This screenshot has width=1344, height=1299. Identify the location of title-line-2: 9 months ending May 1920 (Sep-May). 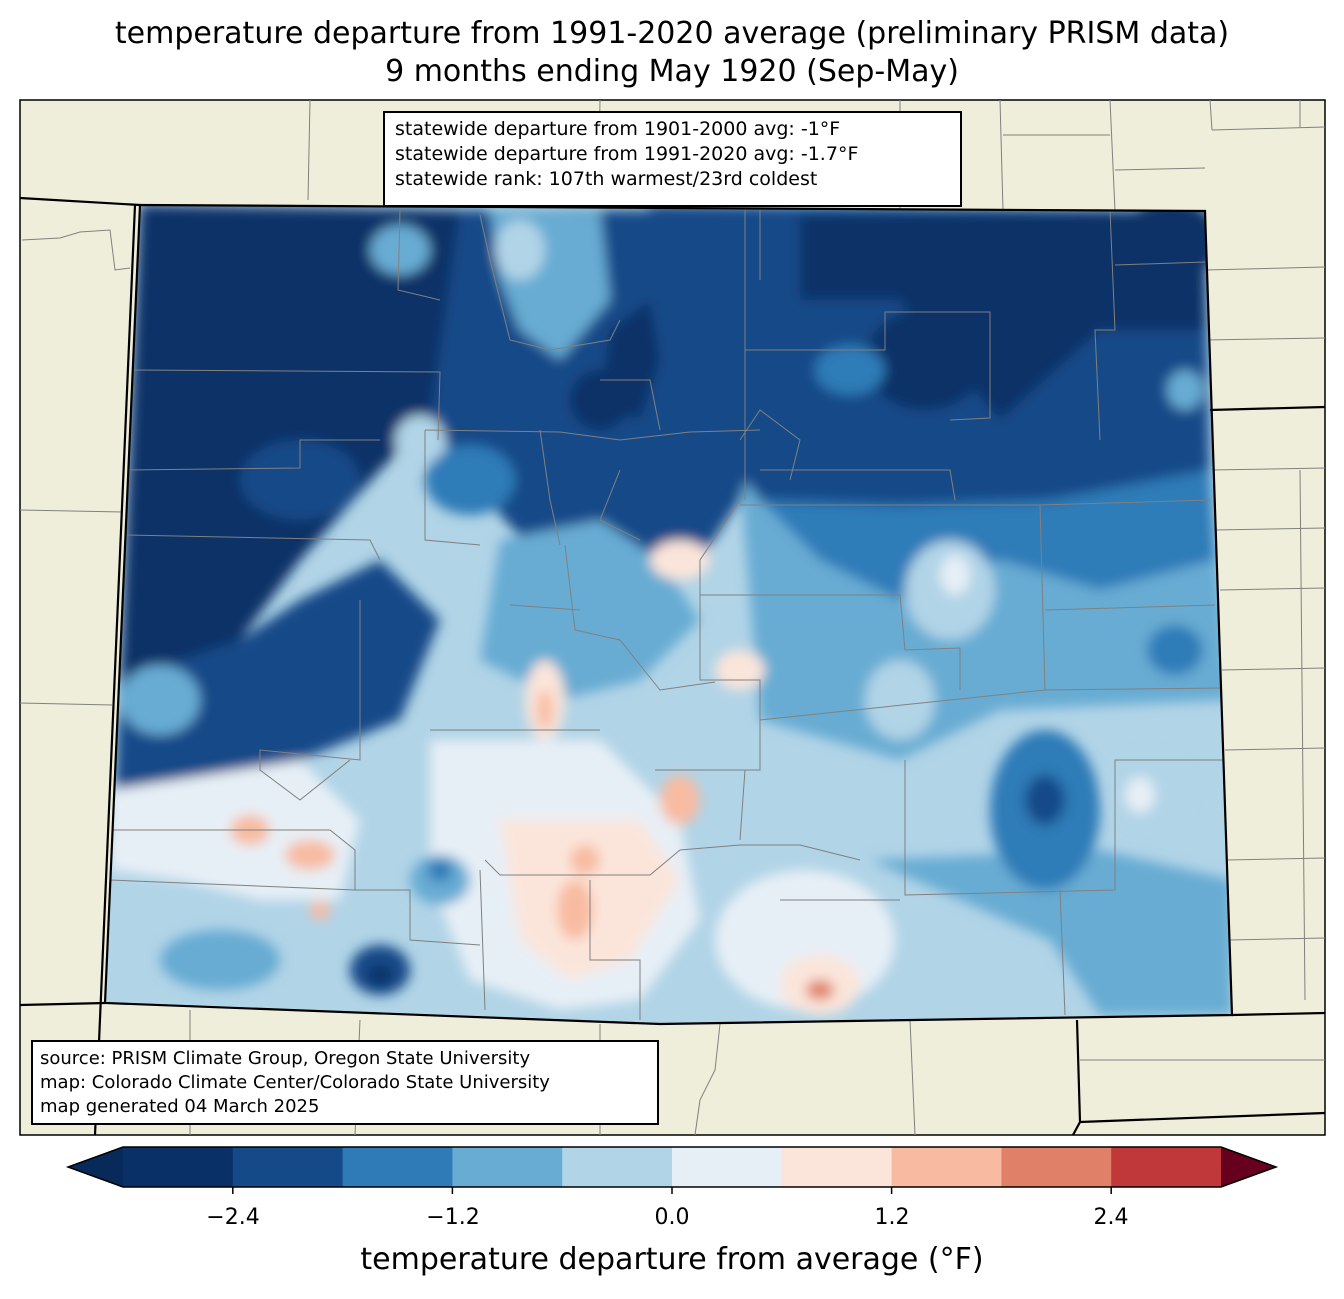
(672, 71).